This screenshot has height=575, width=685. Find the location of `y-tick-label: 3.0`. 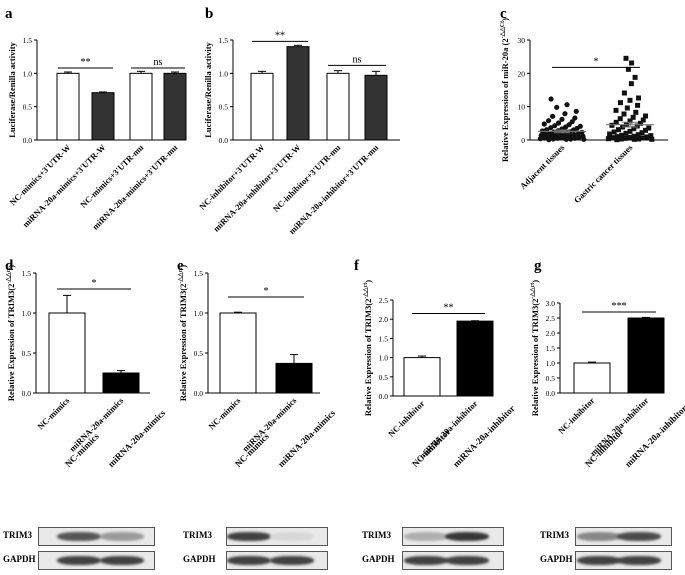

y-tick-label: 3.0 is located at coordinates (551, 303).